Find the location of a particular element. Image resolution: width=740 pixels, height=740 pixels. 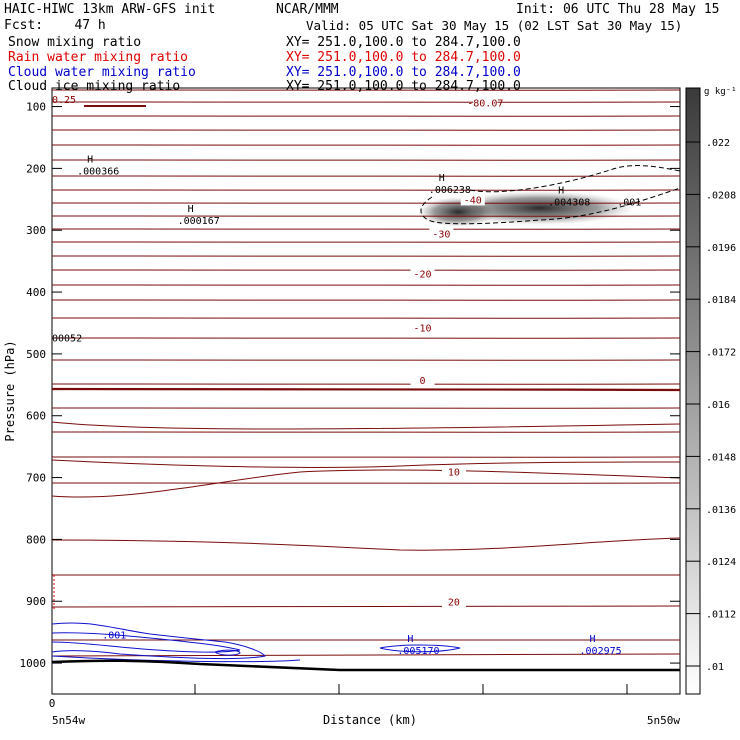

colorbar-label: .0172 is located at coordinates (721, 353).